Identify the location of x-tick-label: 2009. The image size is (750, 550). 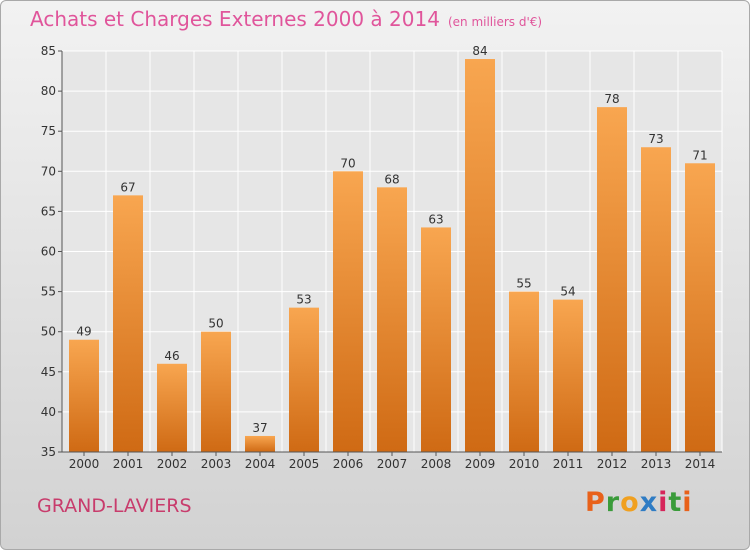
(480, 464).